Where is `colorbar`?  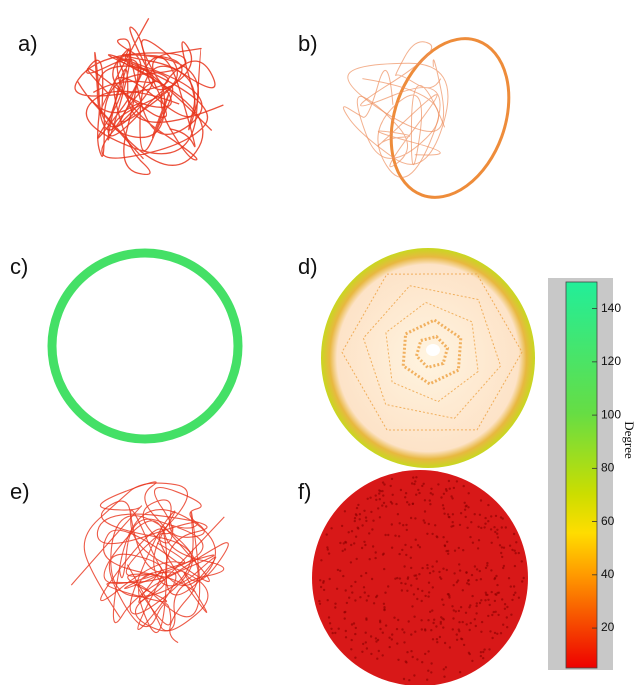 colorbar is located at coordinates (581, 475).